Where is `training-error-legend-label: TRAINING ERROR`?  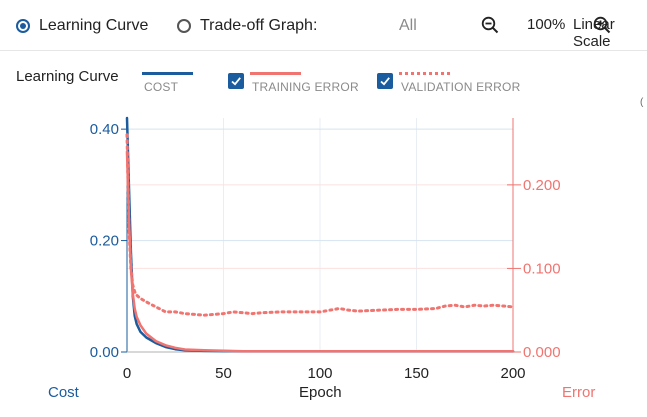
training-error-legend-label: TRAINING ERROR is located at coordinates (305, 87).